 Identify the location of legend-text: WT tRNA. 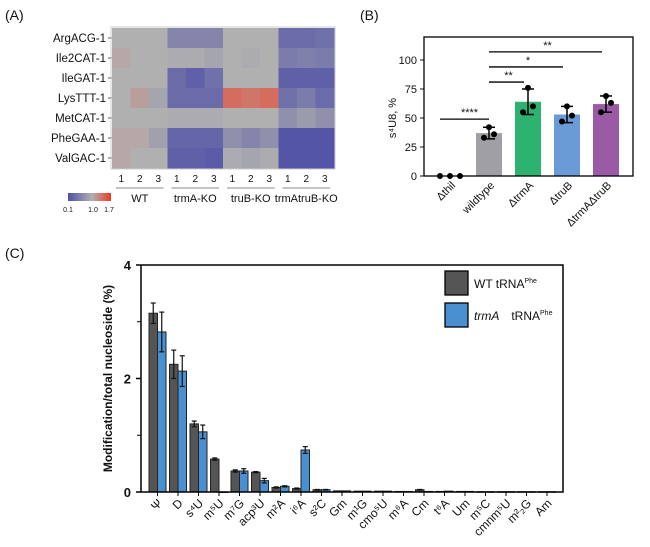
(499, 284).